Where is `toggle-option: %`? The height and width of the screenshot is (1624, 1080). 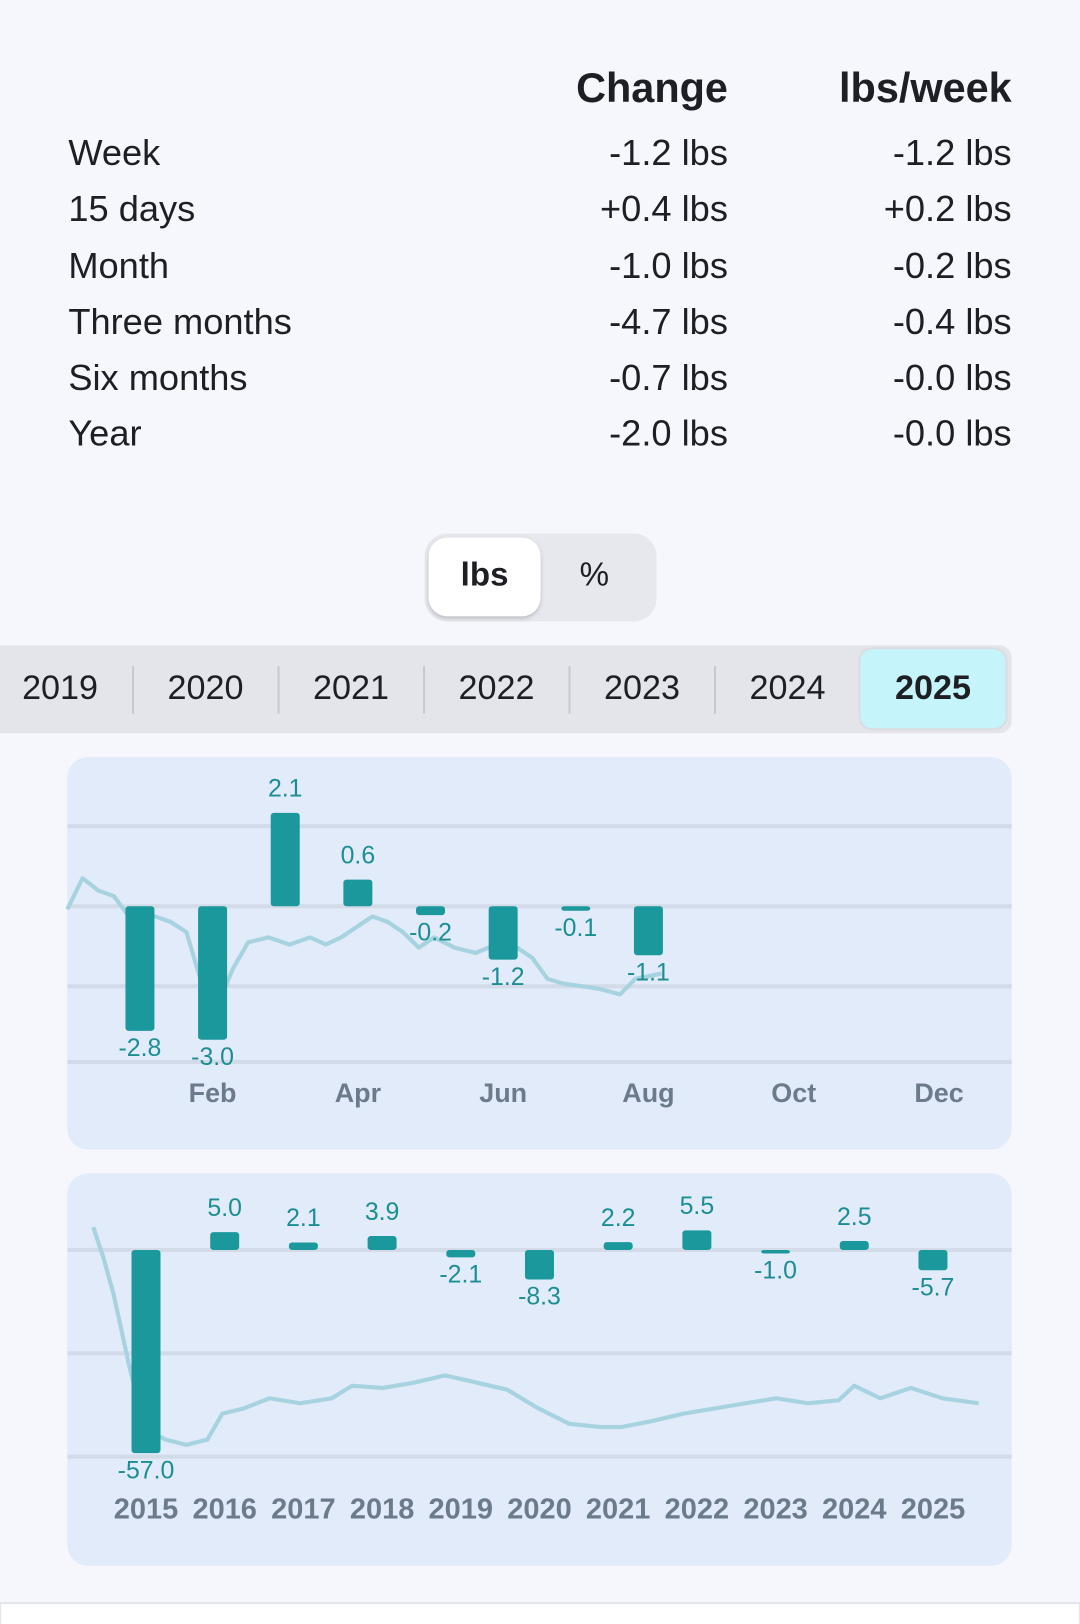 toggle-option: % is located at coordinates (594, 575).